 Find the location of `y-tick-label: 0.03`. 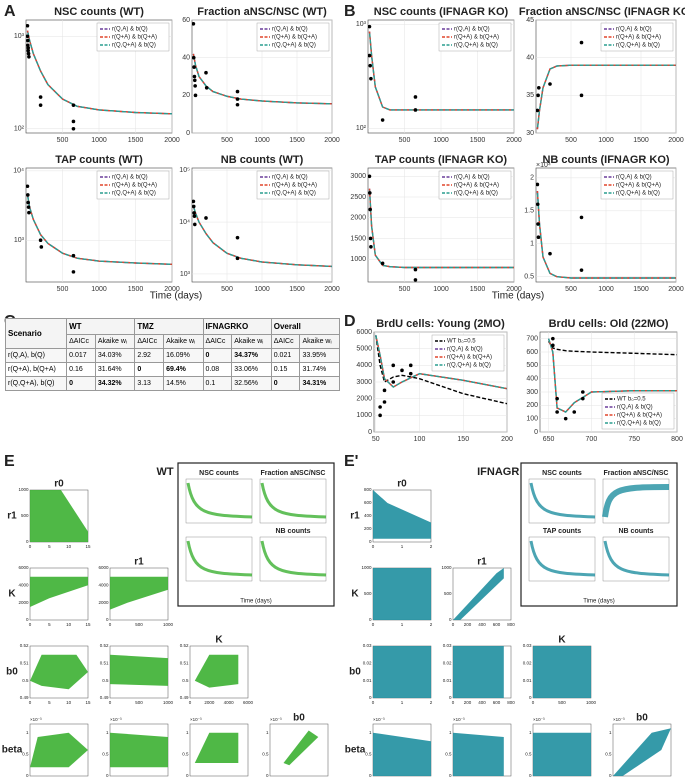

y-tick-label: 0.03 is located at coordinates (447, 645).